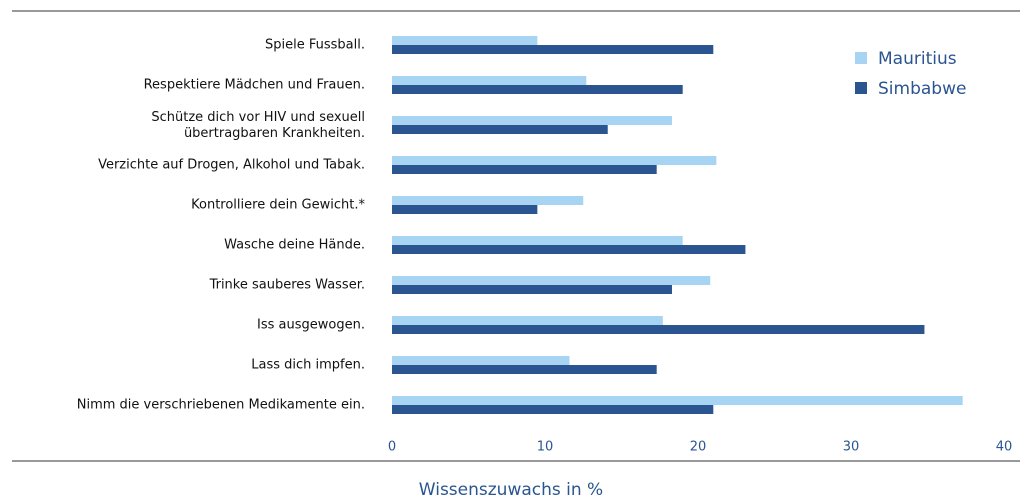  Describe the element at coordinates (287, 285) in the screenshot. I see `y-tick-label: Trinke sauberes Wasser.` at that location.